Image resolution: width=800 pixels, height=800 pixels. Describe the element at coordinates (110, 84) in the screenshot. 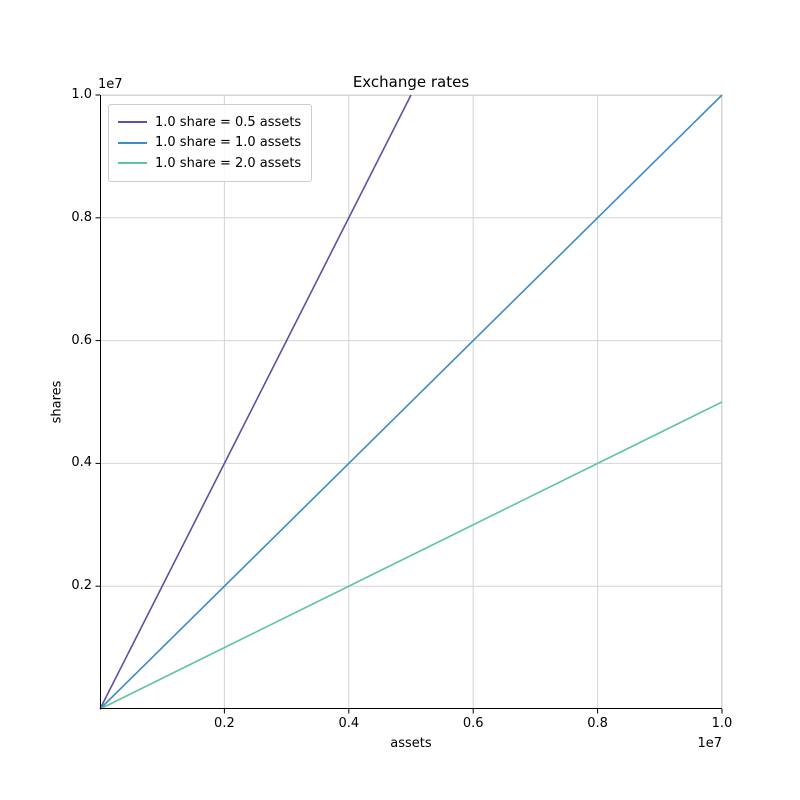

I see `y-axis-offset-label: 1e7` at that location.